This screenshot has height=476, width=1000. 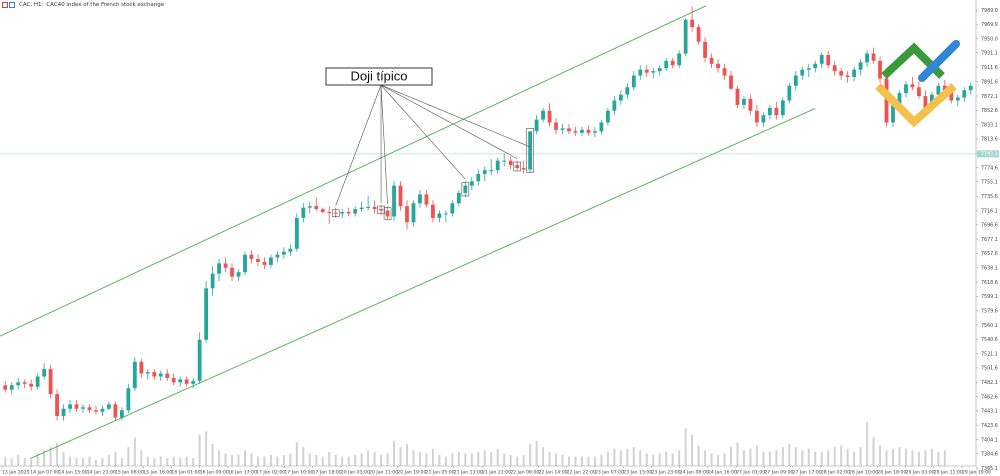 I want to click on time-tick-label: 22 Jan 14:00, so click(x=552, y=473).